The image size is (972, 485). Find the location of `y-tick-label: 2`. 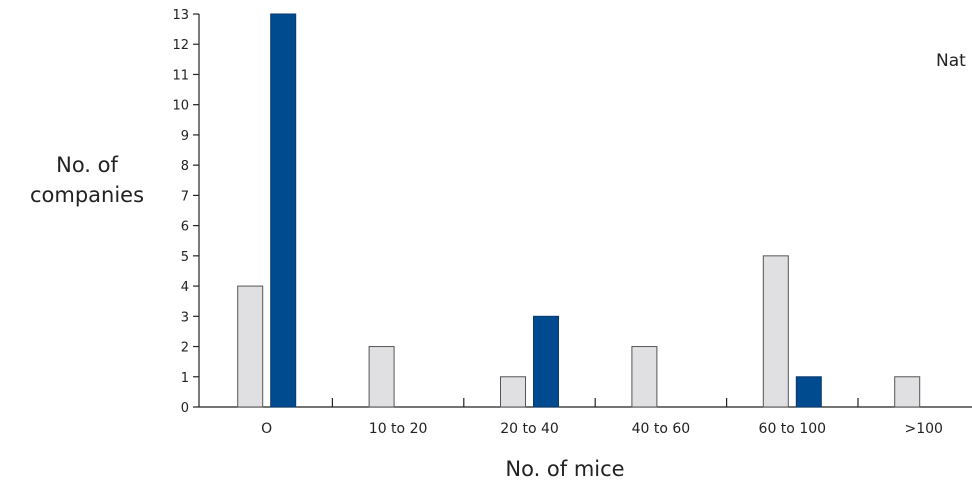

y-tick-label: 2 is located at coordinates (185, 348).